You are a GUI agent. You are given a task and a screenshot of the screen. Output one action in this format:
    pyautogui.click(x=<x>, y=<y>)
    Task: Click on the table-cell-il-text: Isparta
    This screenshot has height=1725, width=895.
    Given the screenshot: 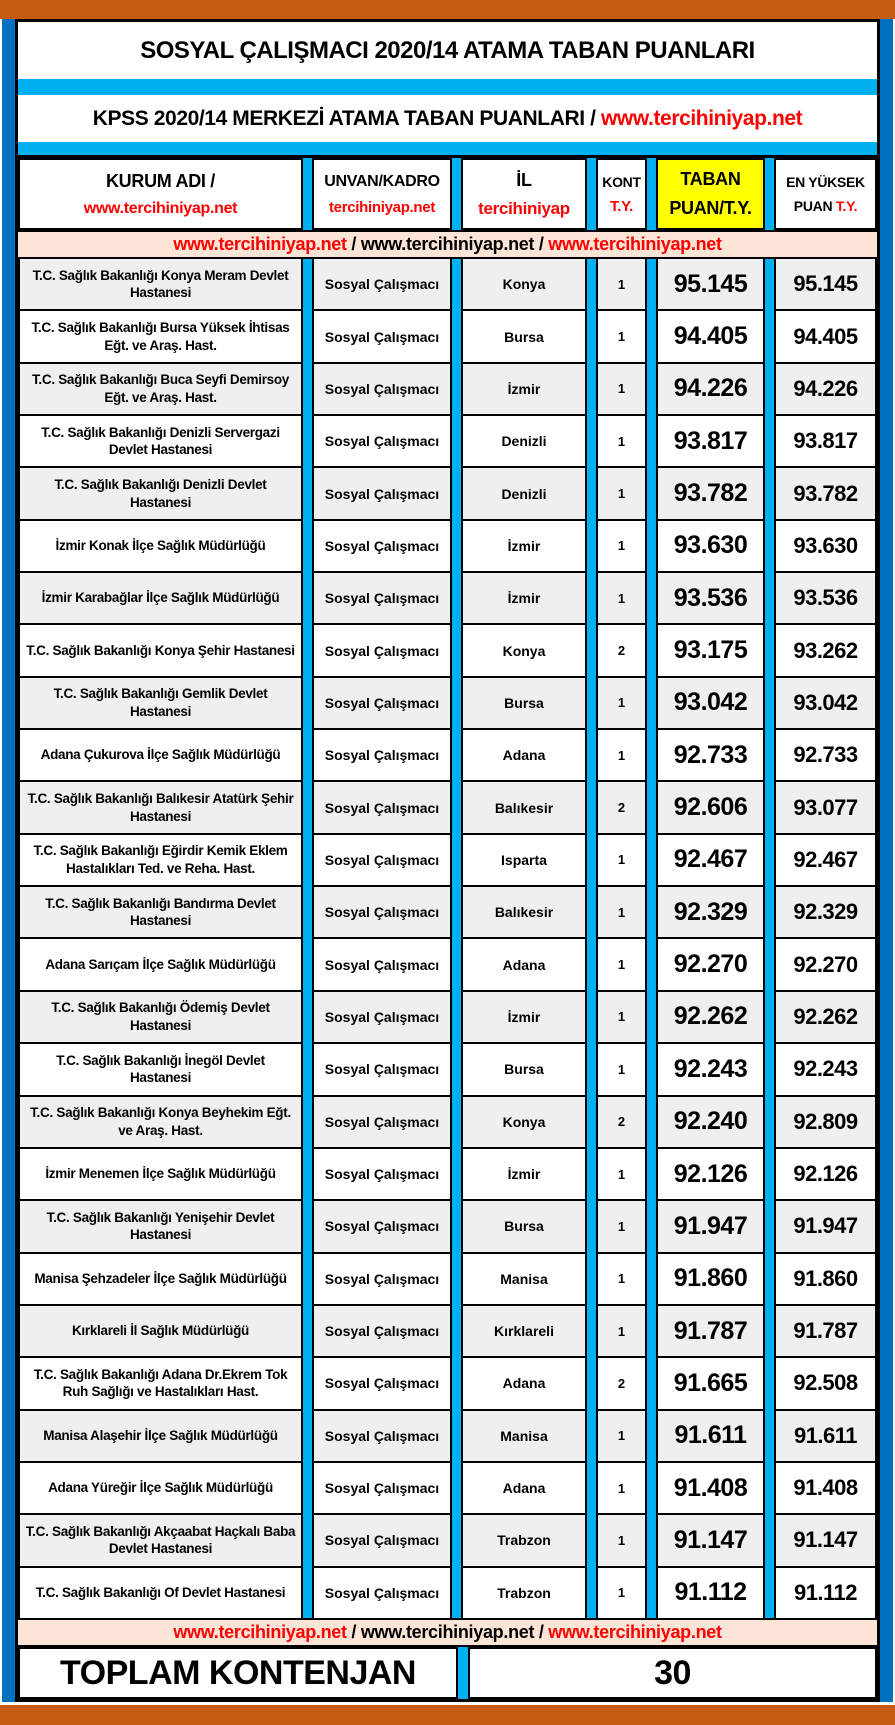 What is the action you would take?
    pyautogui.click(x=524, y=859)
    